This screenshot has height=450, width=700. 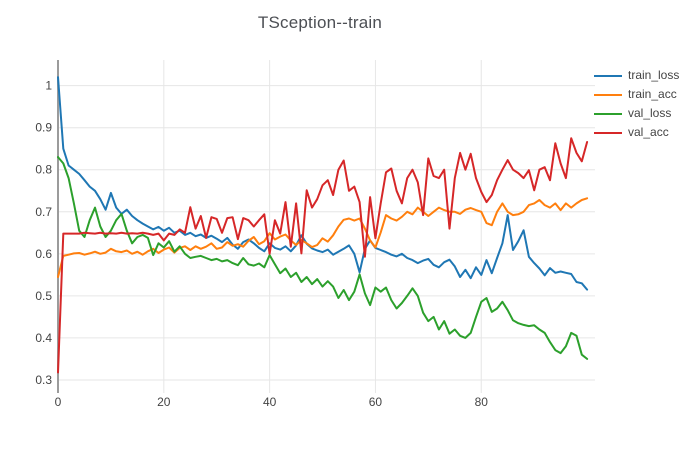 I want to click on chart-title: TSception--train, so click(x=320, y=22).